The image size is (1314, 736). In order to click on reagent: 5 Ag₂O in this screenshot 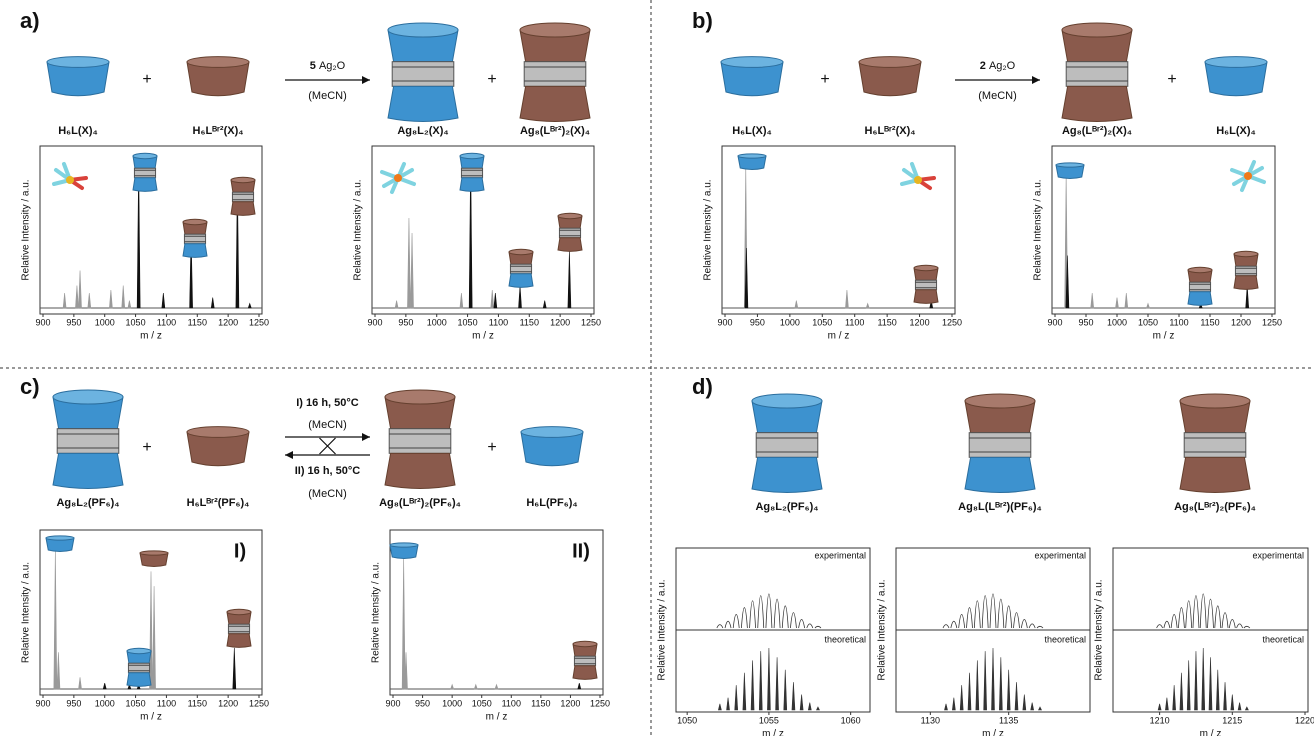, I will do `click(328, 66)`.